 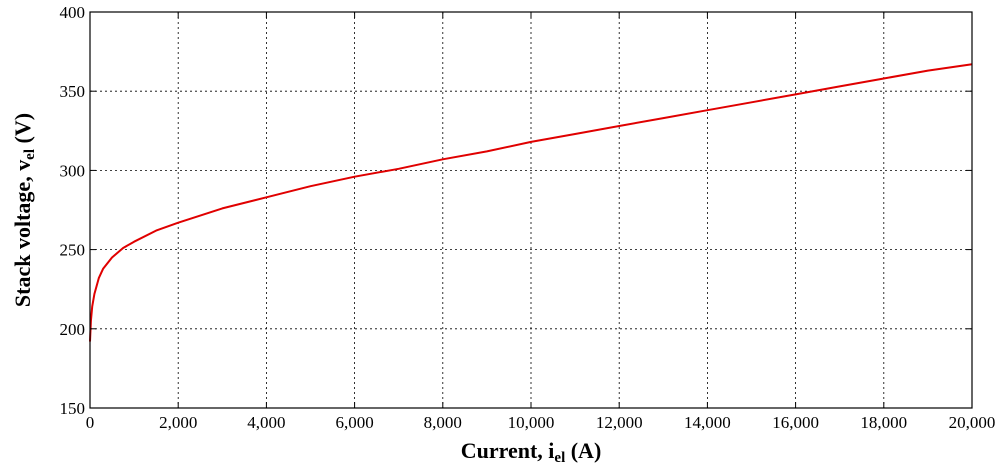 I want to click on y-tick-label: 250, so click(x=73, y=250).